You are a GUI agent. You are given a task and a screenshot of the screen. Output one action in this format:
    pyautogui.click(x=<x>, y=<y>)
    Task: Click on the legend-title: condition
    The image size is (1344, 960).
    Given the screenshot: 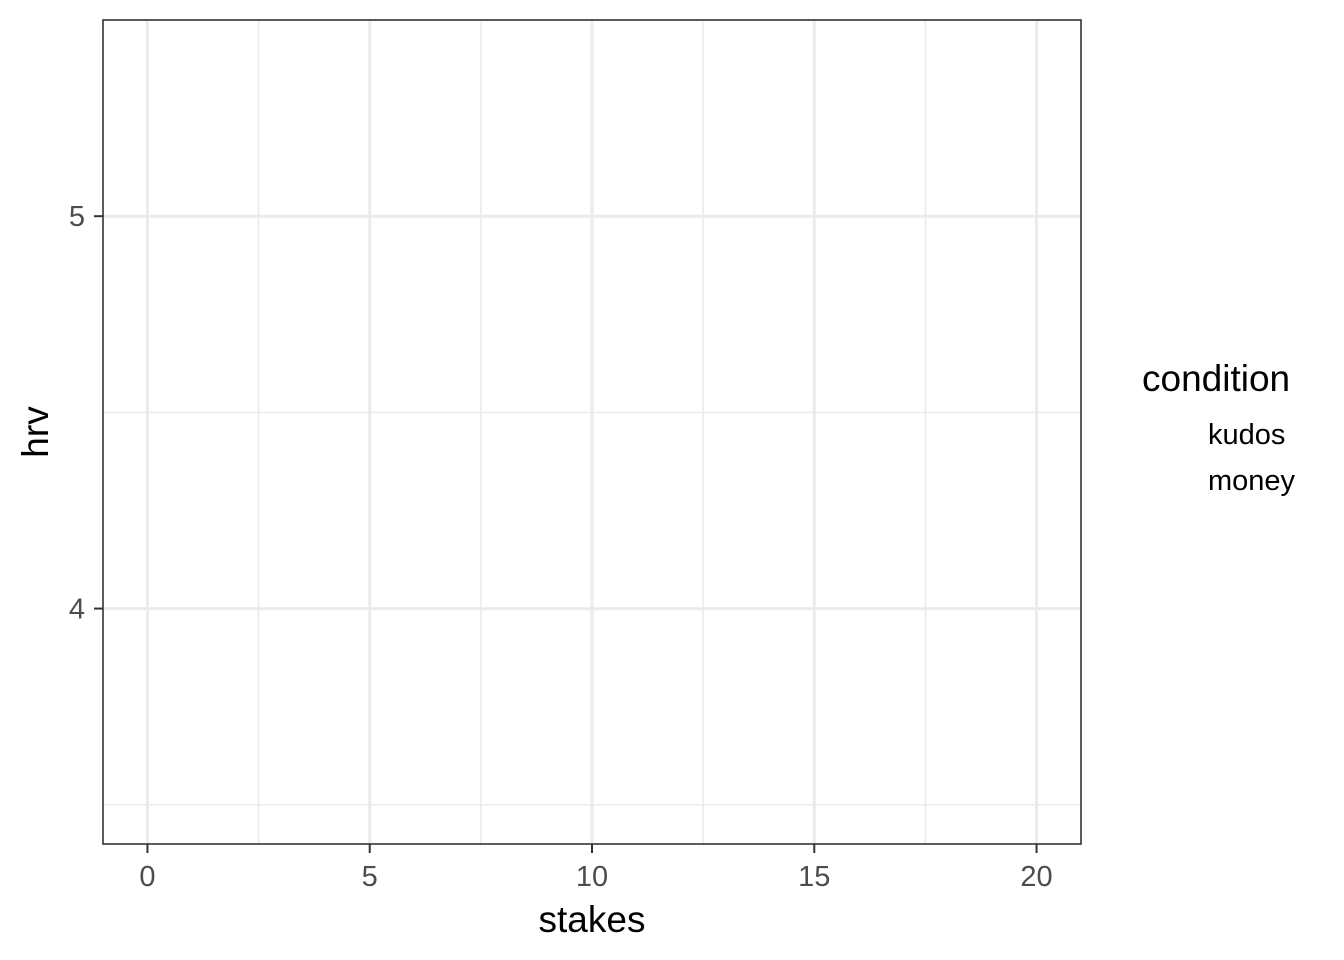 What is the action you would take?
    pyautogui.click(x=1216, y=378)
    